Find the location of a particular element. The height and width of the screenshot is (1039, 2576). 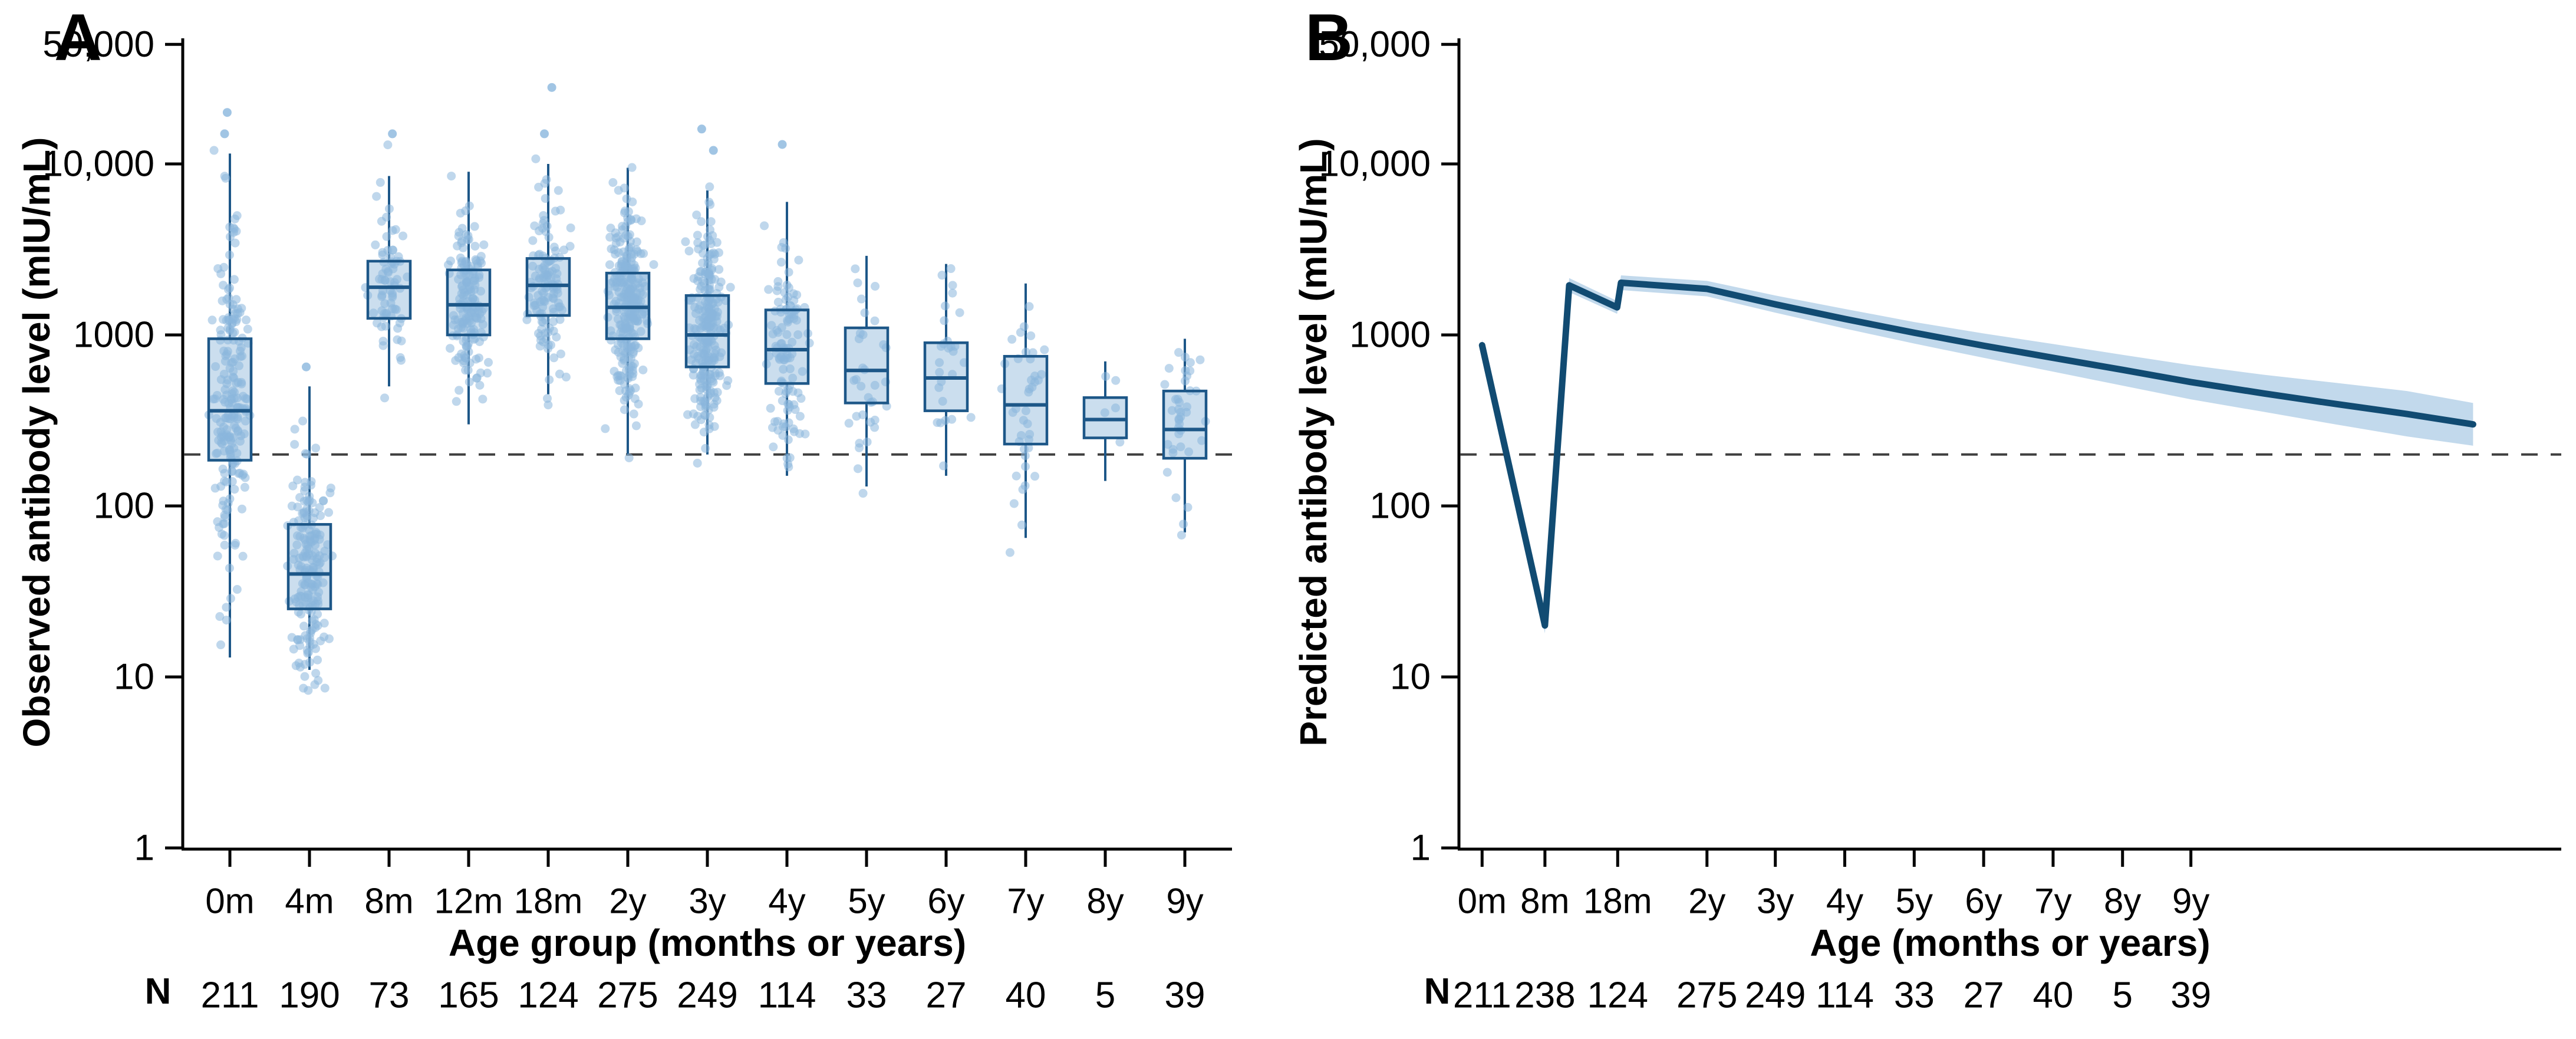

panel-a-n-row-label: N is located at coordinates (158, 991).